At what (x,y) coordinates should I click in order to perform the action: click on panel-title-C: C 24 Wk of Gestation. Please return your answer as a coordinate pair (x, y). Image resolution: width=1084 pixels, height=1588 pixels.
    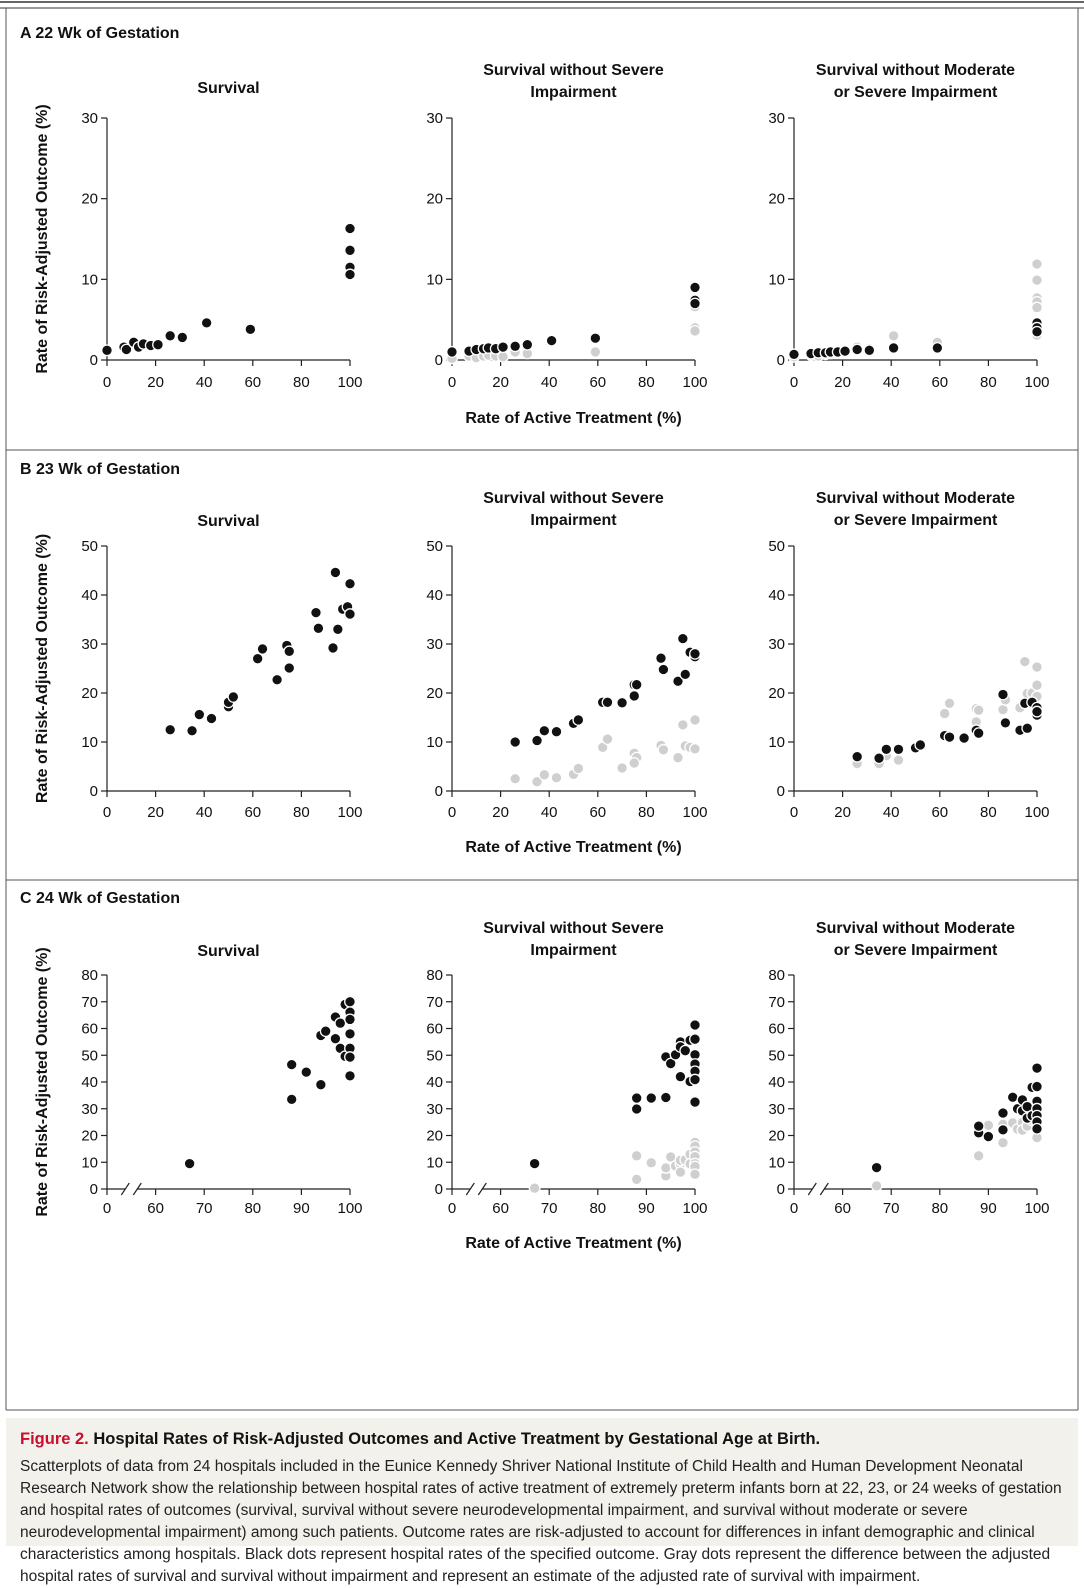
    Looking at the image, I should click on (100, 898).